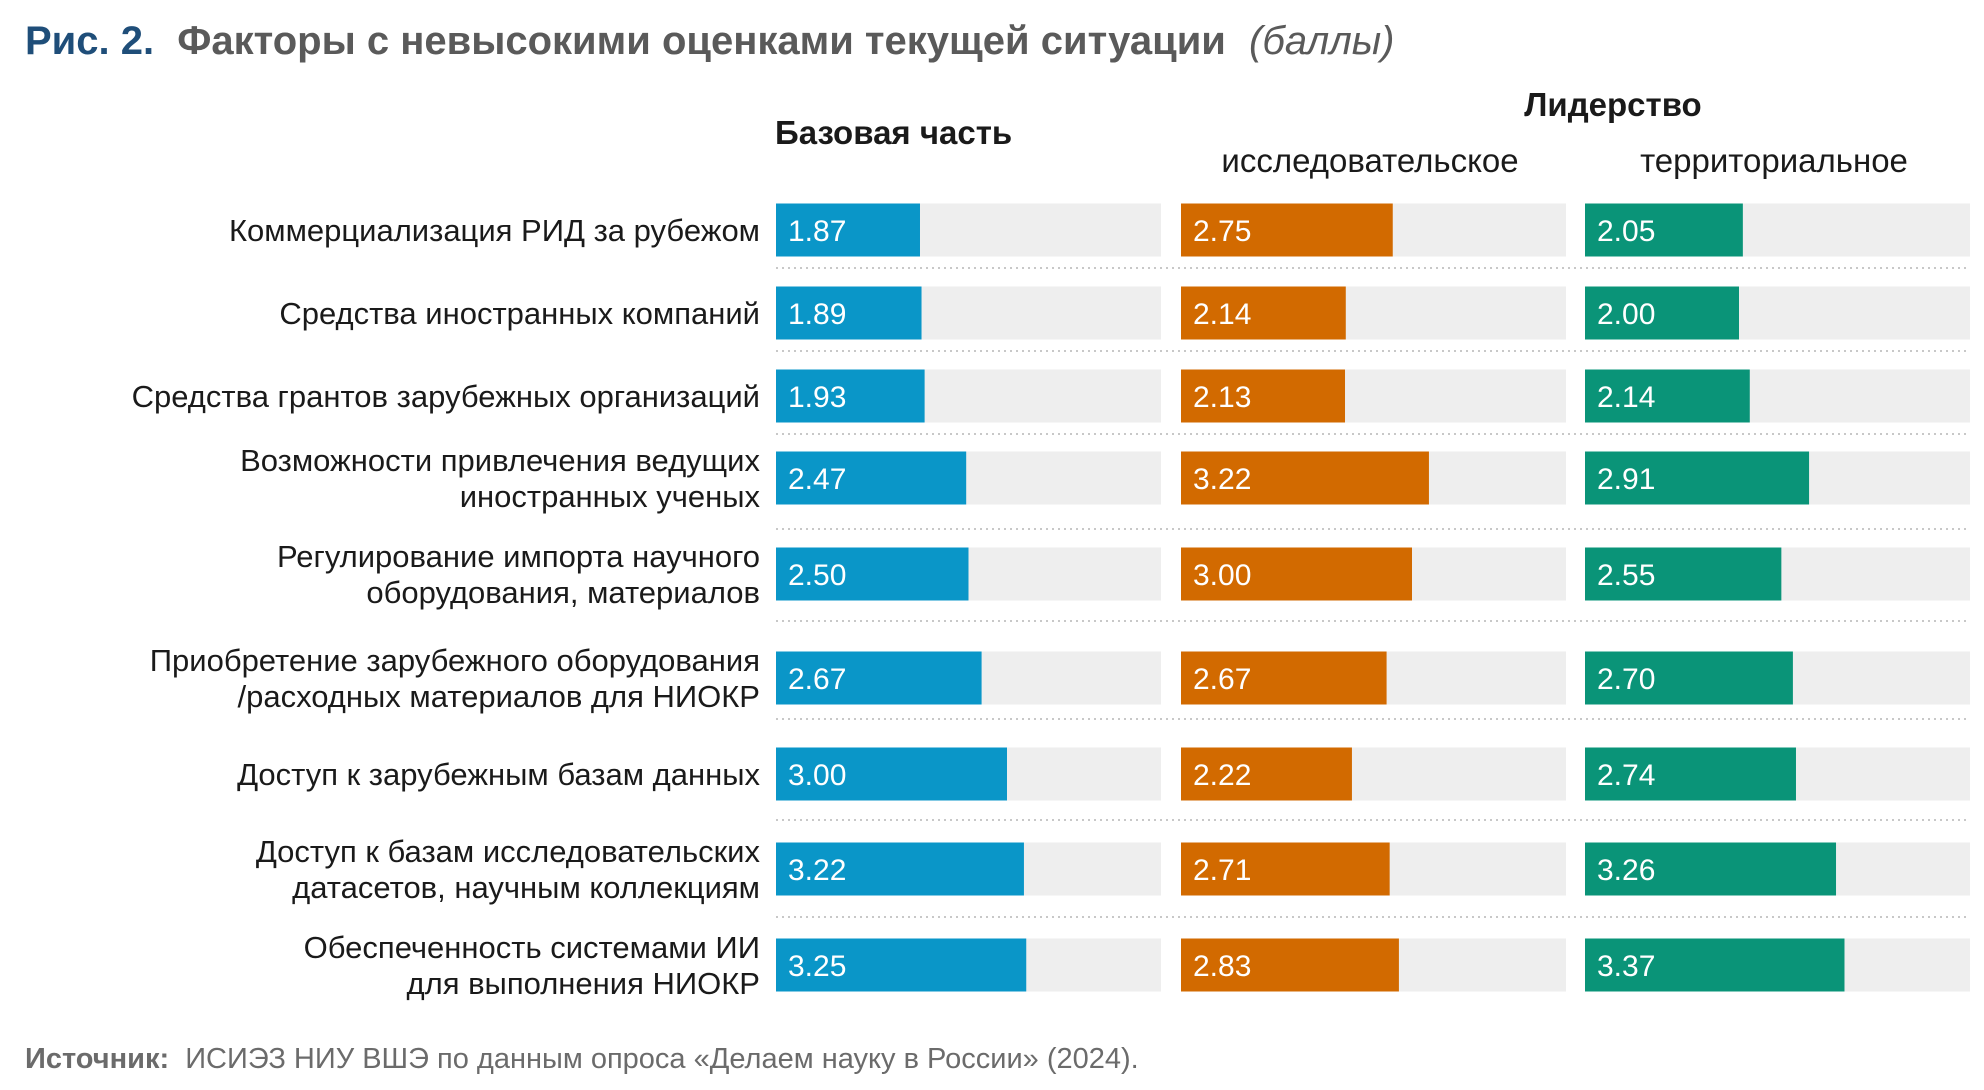  What do you see at coordinates (583, 983) in the screenshot?
I see `category-label-line: для выполнения НИОКР` at bounding box center [583, 983].